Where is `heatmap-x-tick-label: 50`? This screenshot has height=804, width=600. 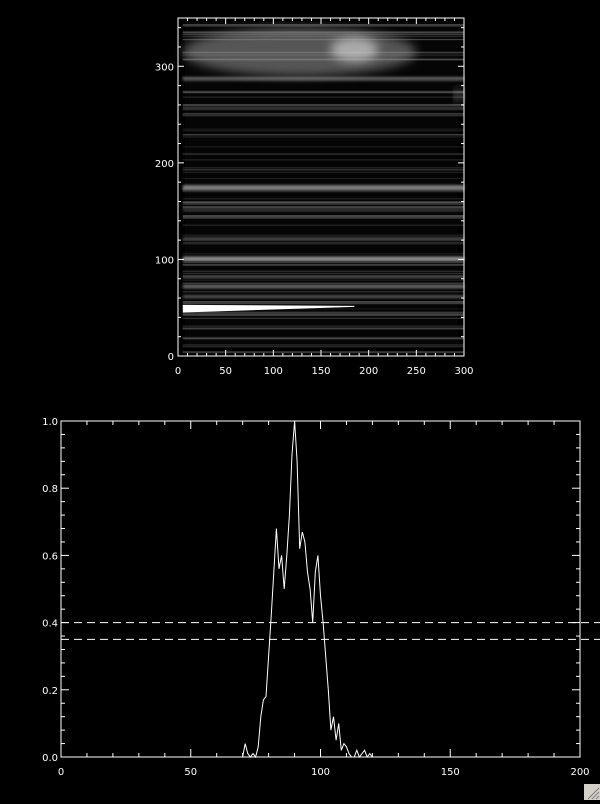 heatmap-x-tick-label: 50 is located at coordinates (225, 371).